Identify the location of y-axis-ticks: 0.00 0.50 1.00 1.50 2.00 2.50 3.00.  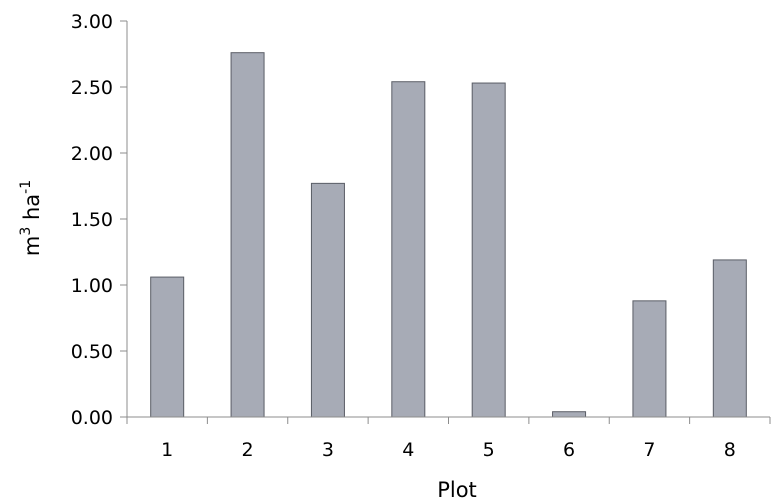
(99, 220).